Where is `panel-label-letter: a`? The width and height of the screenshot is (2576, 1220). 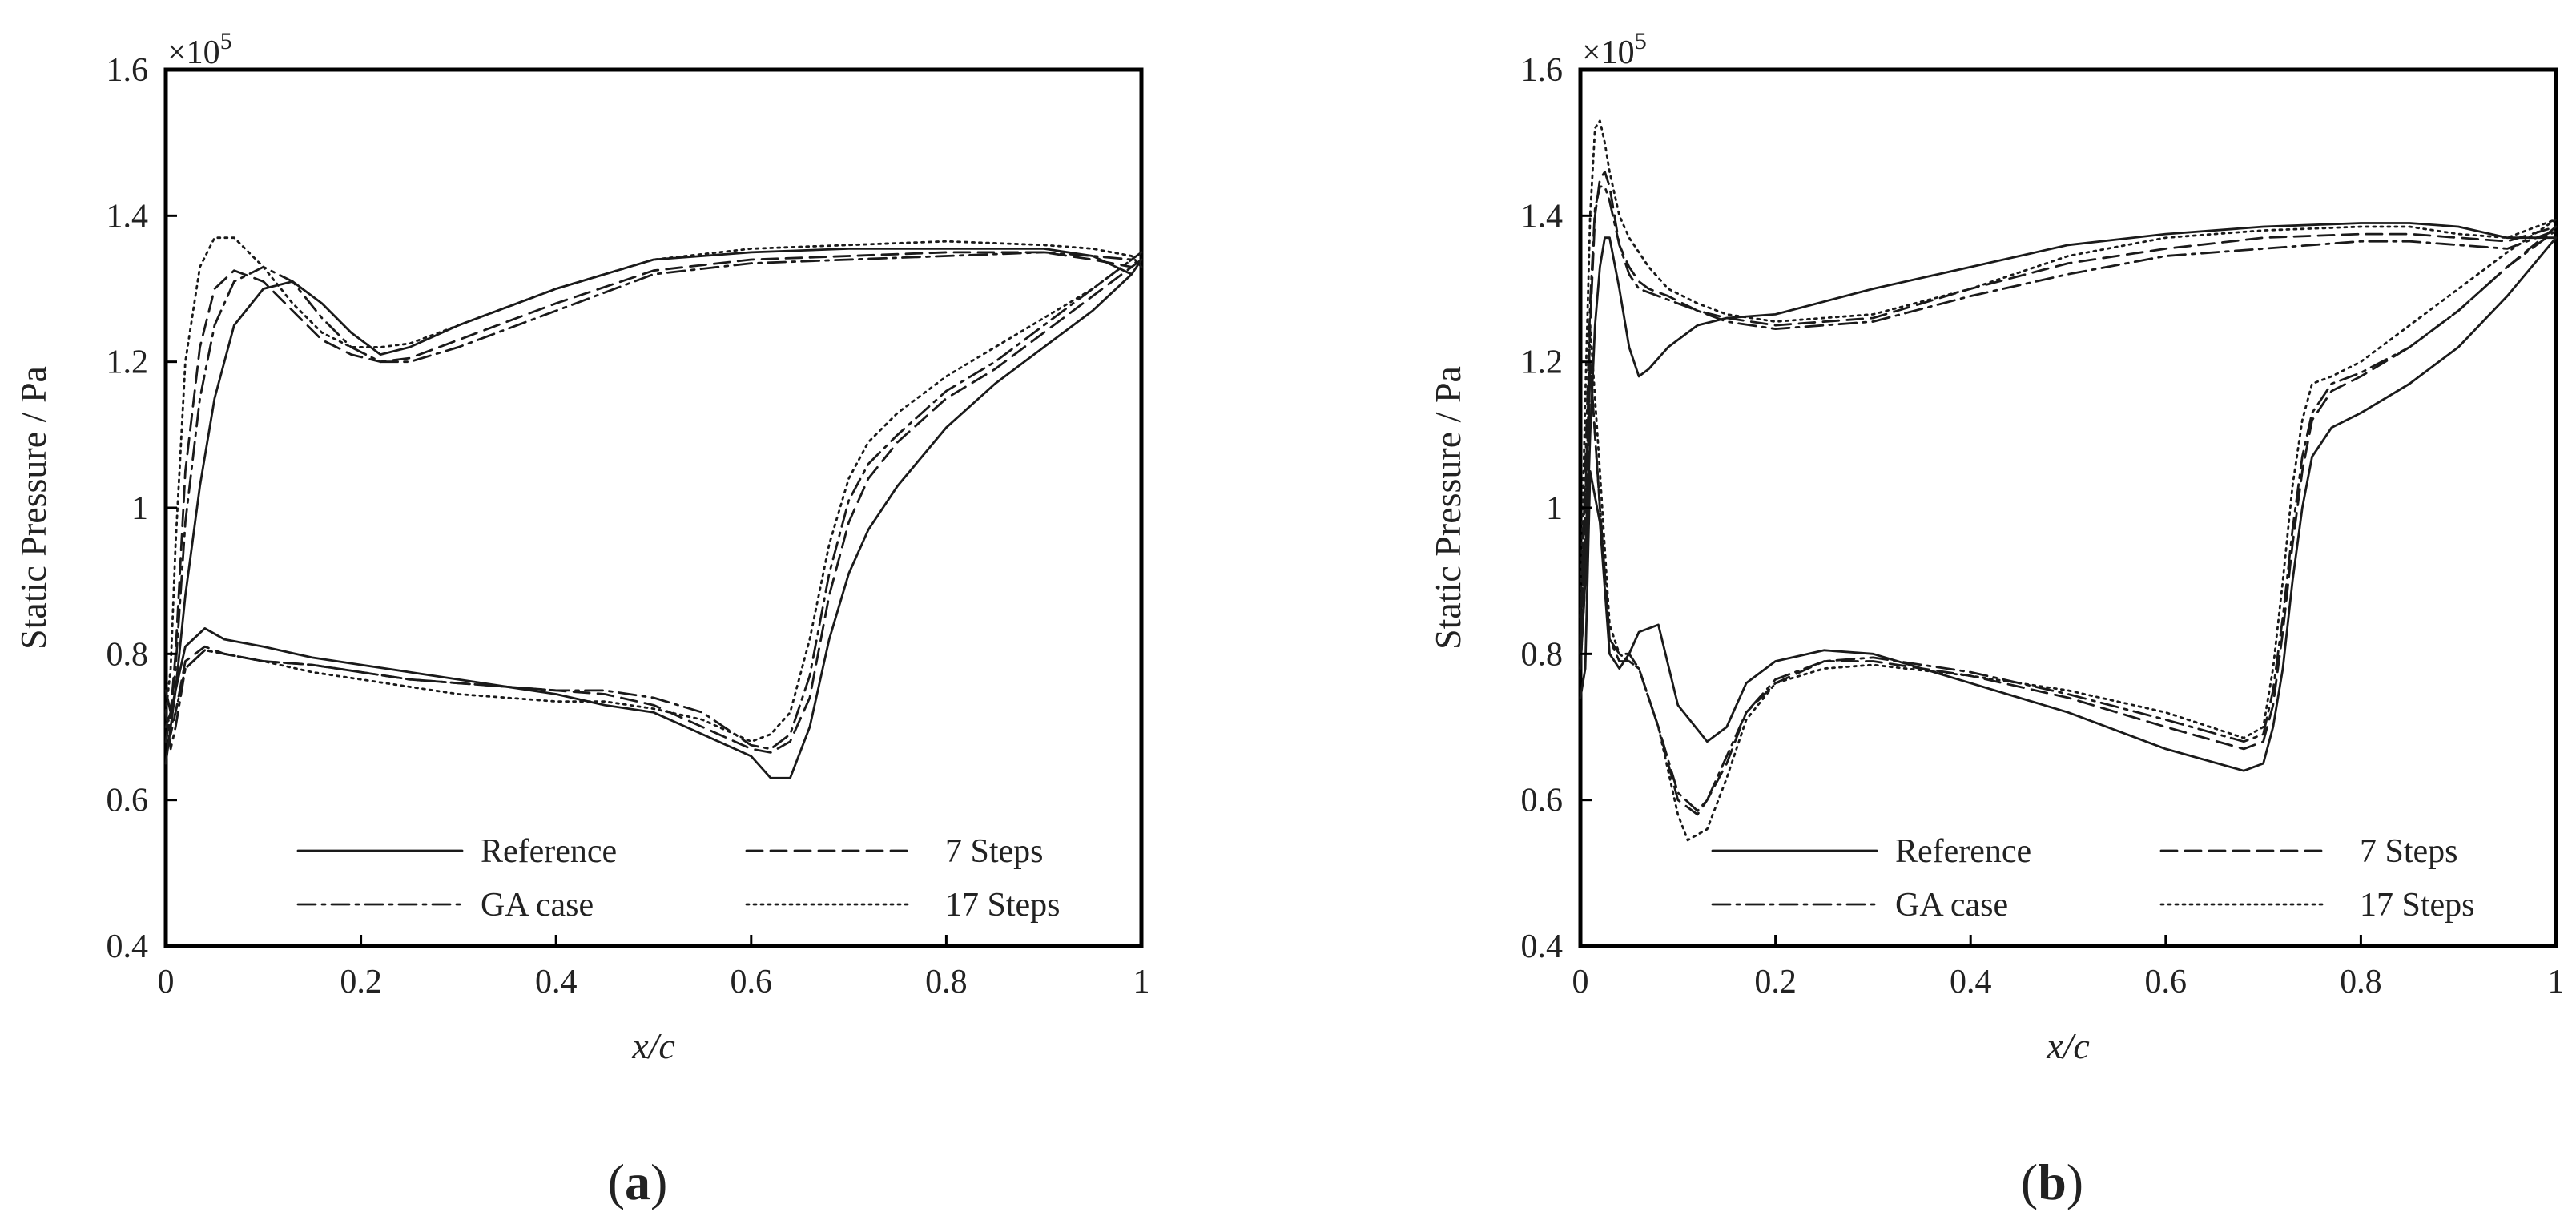
panel-label-letter: a is located at coordinates (637, 1182).